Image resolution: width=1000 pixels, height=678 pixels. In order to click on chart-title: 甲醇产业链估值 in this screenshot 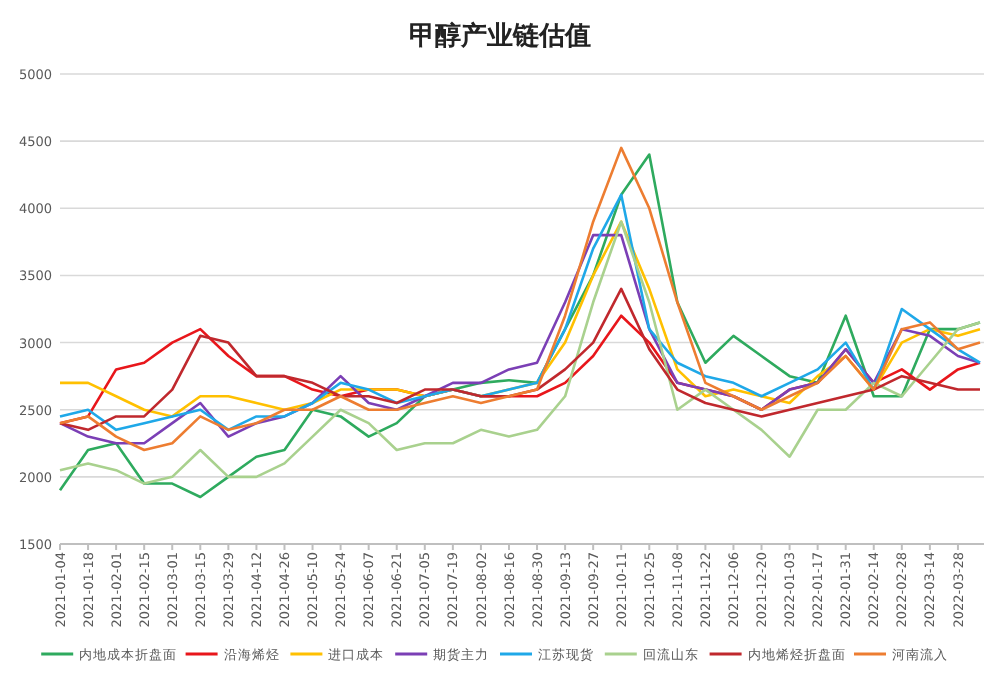, I will do `click(500, 36)`.